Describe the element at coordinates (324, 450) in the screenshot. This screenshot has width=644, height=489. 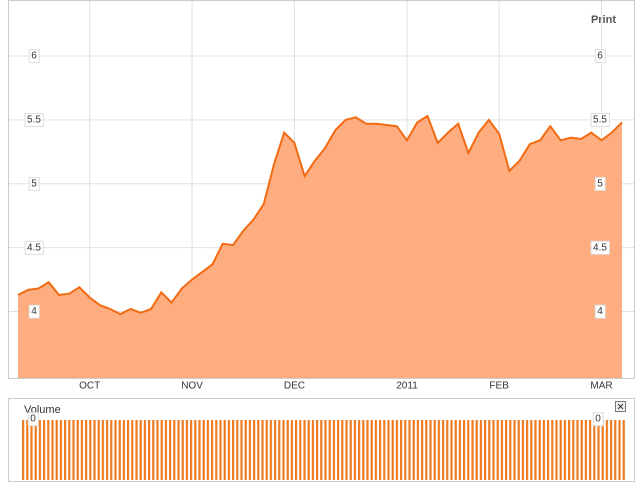
I see `volume-bars` at that location.